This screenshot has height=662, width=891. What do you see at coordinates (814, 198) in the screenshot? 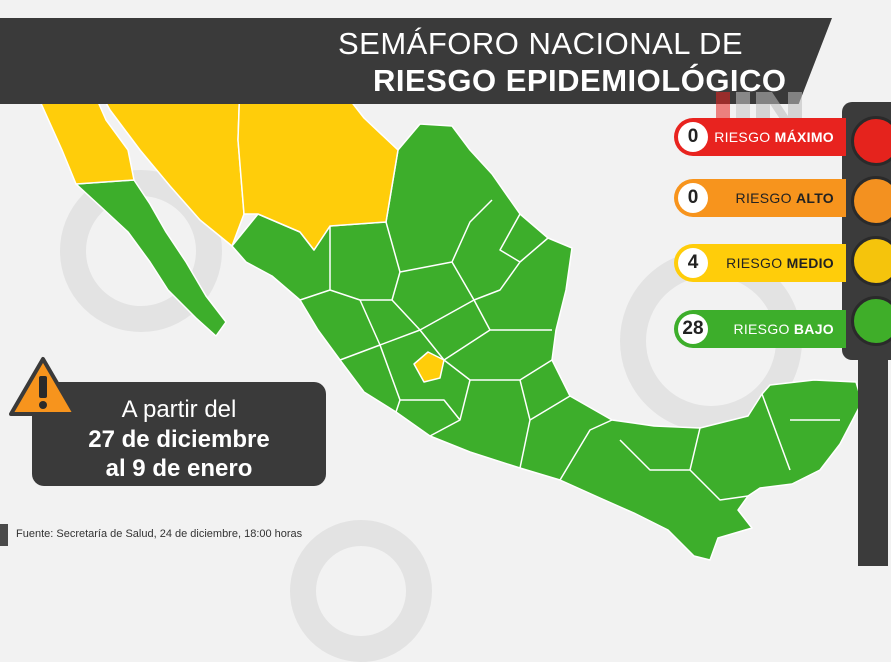
I see `legend-label-level: ALTO` at bounding box center [814, 198].